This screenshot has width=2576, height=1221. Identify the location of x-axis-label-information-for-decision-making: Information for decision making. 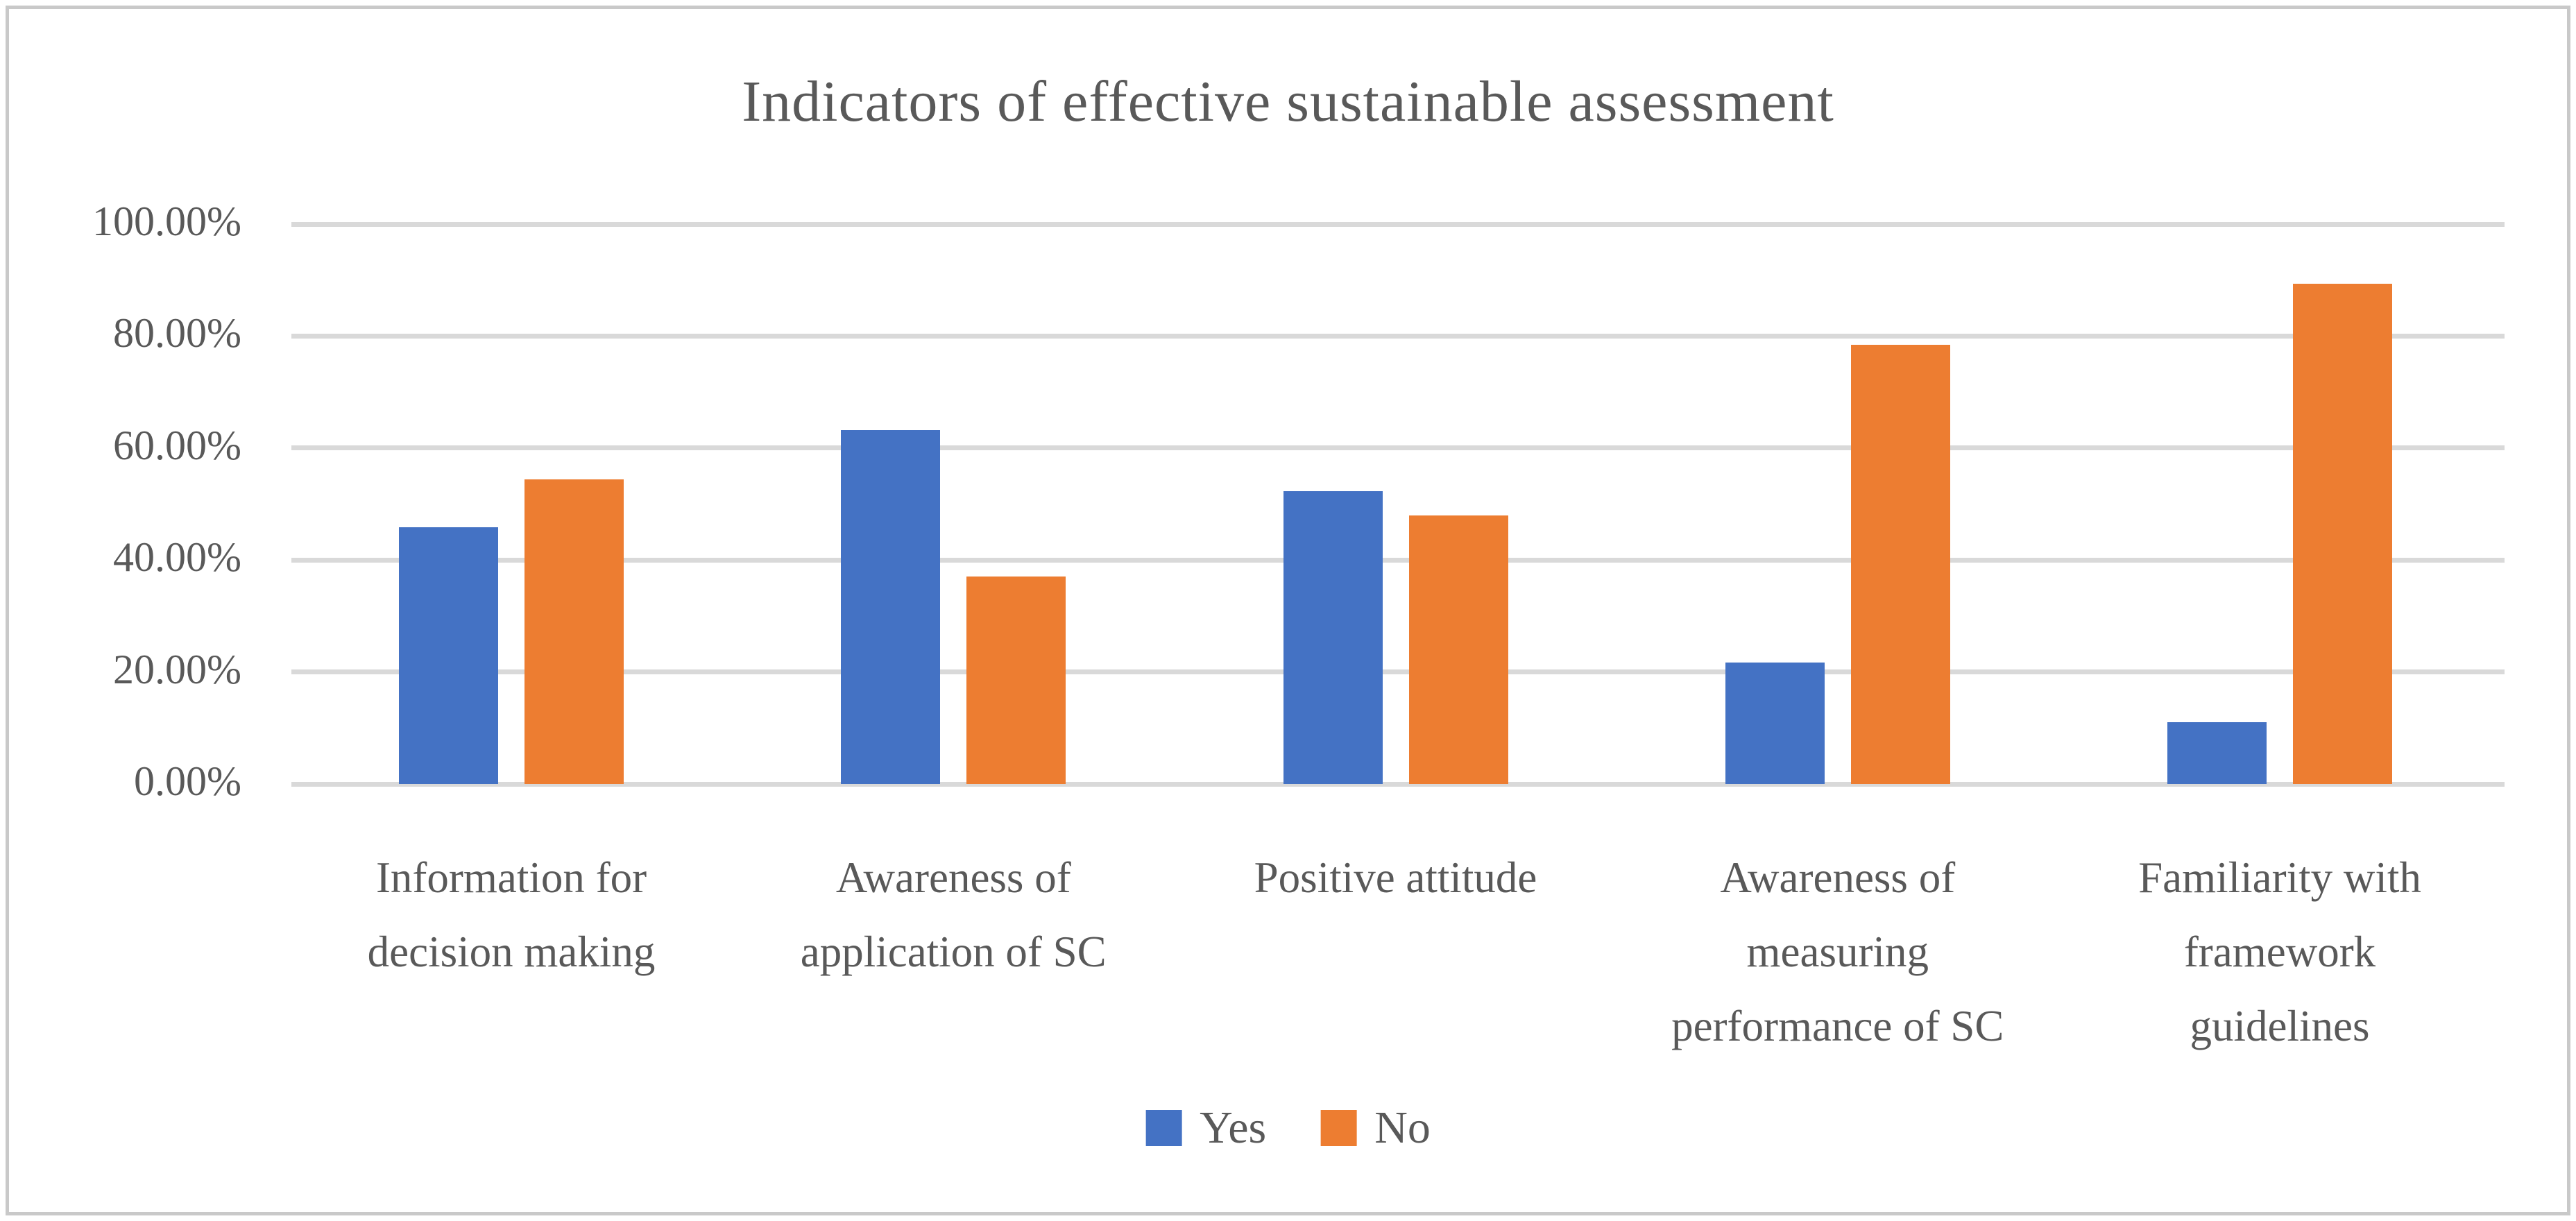
(511, 915).